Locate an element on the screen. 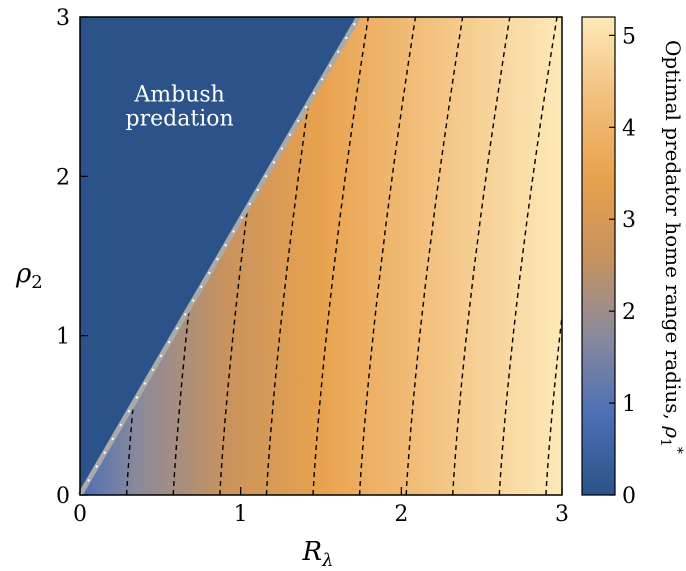 The height and width of the screenshot is (571, 686). colorbar-tick-label: 0 is located at coordinates (629, 496).